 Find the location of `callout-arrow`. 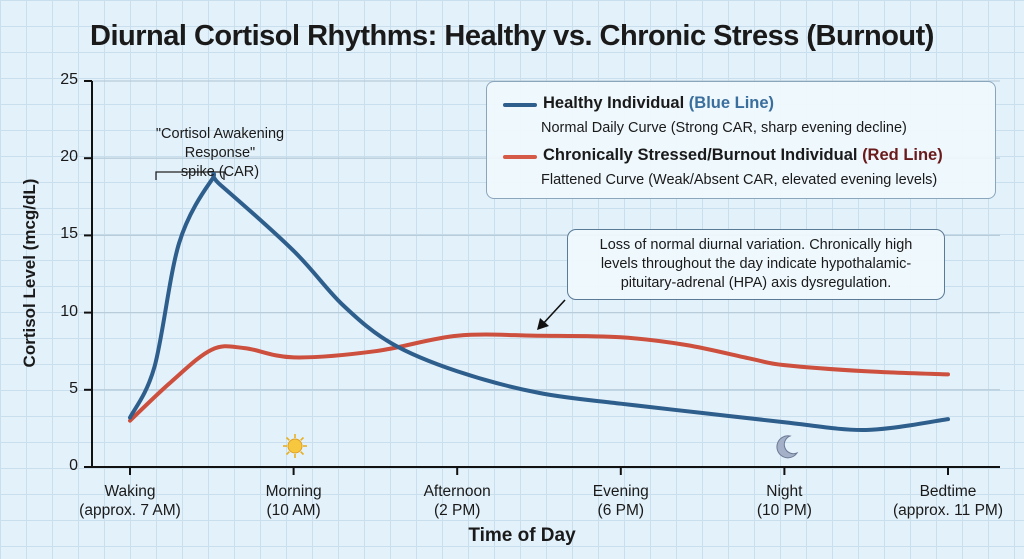

callout-arrow is located at coordinates (553, 313).